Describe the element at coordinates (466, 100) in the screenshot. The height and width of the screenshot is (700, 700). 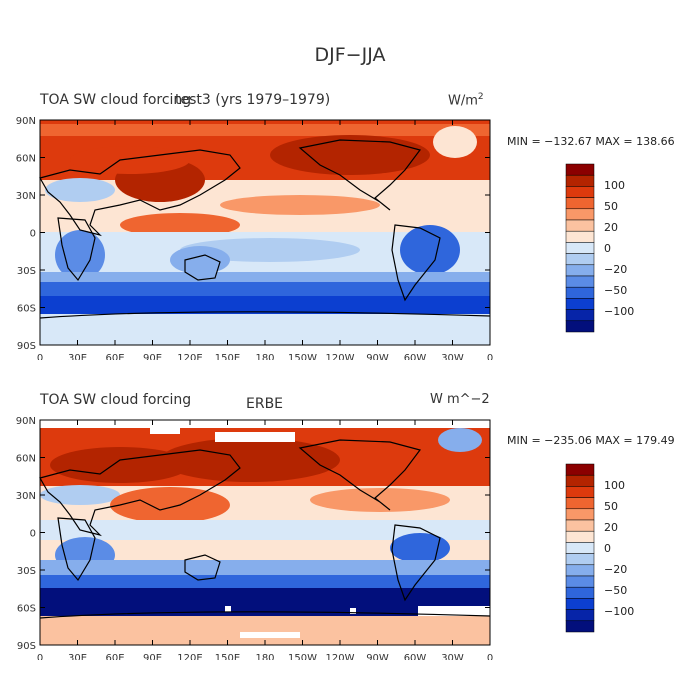
I see `panel1-units: W/m2` at that location.